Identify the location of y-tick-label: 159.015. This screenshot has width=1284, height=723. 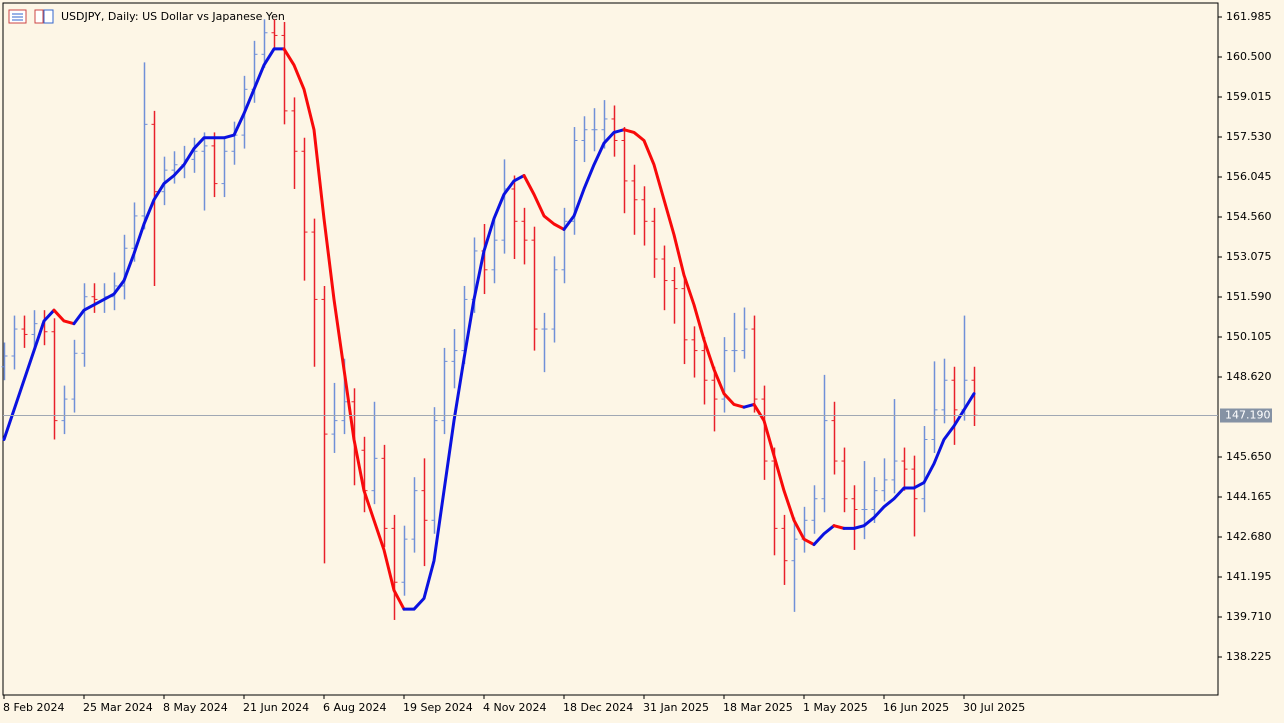
(1249, 96).